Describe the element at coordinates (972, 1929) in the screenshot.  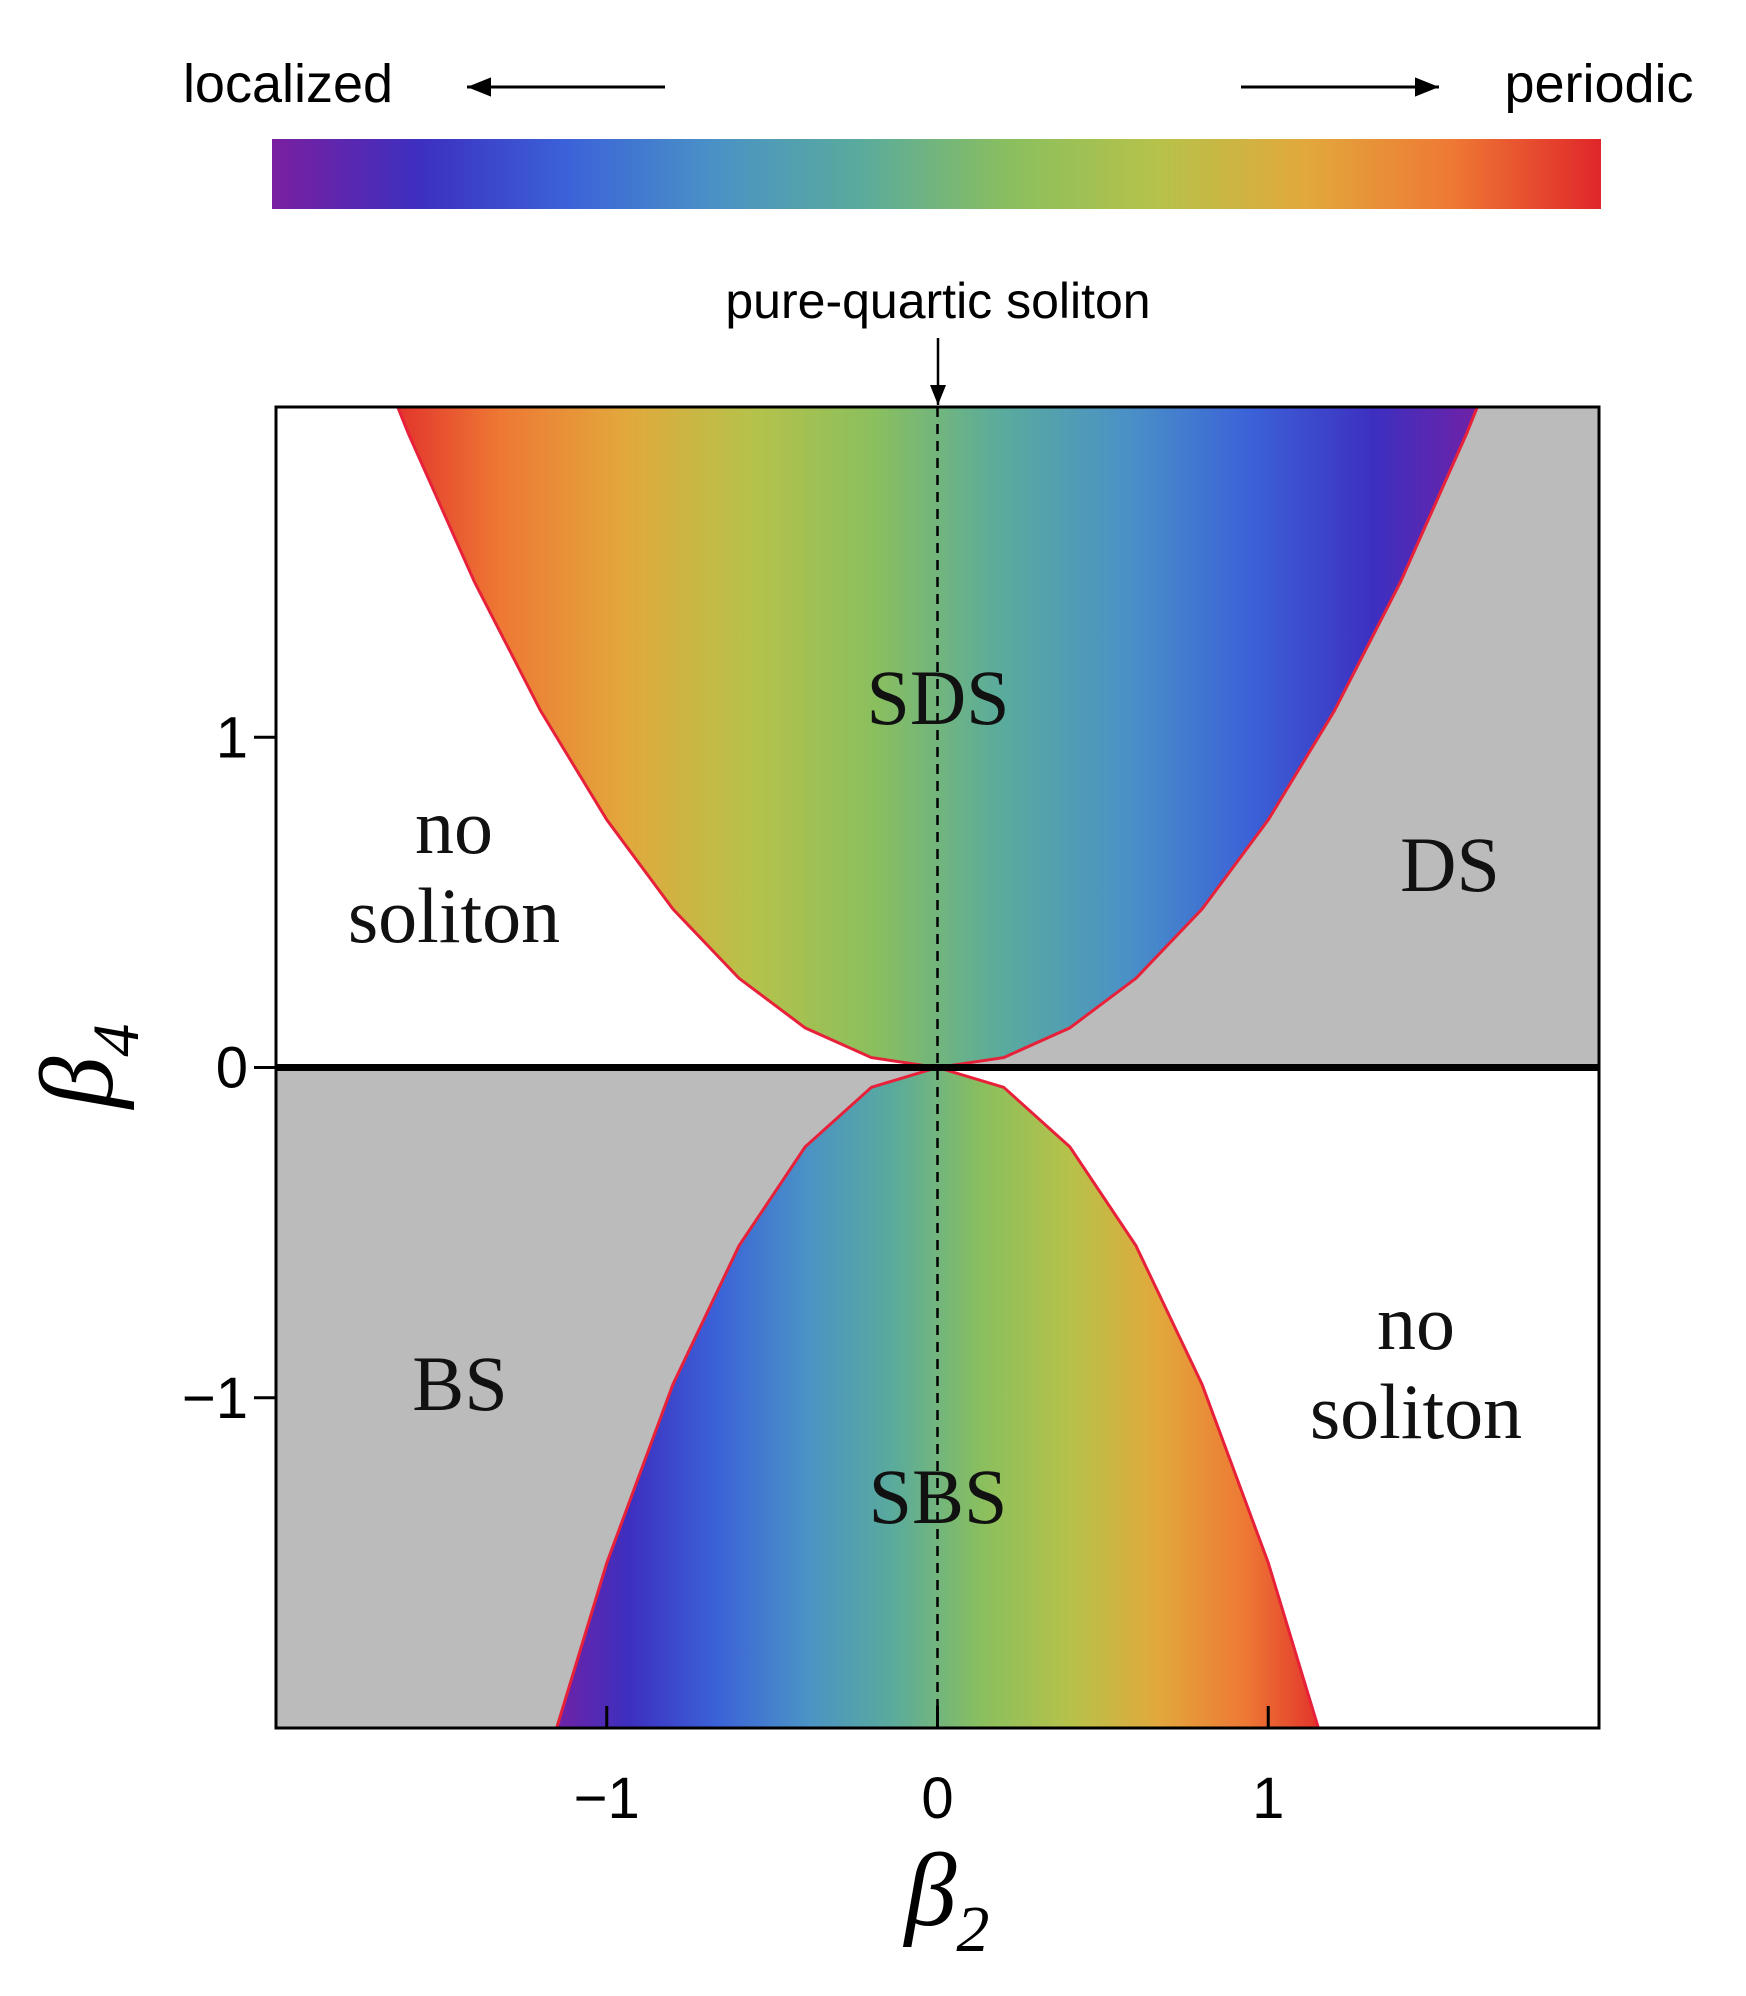
I see `axis-subscript: 2` at that location.